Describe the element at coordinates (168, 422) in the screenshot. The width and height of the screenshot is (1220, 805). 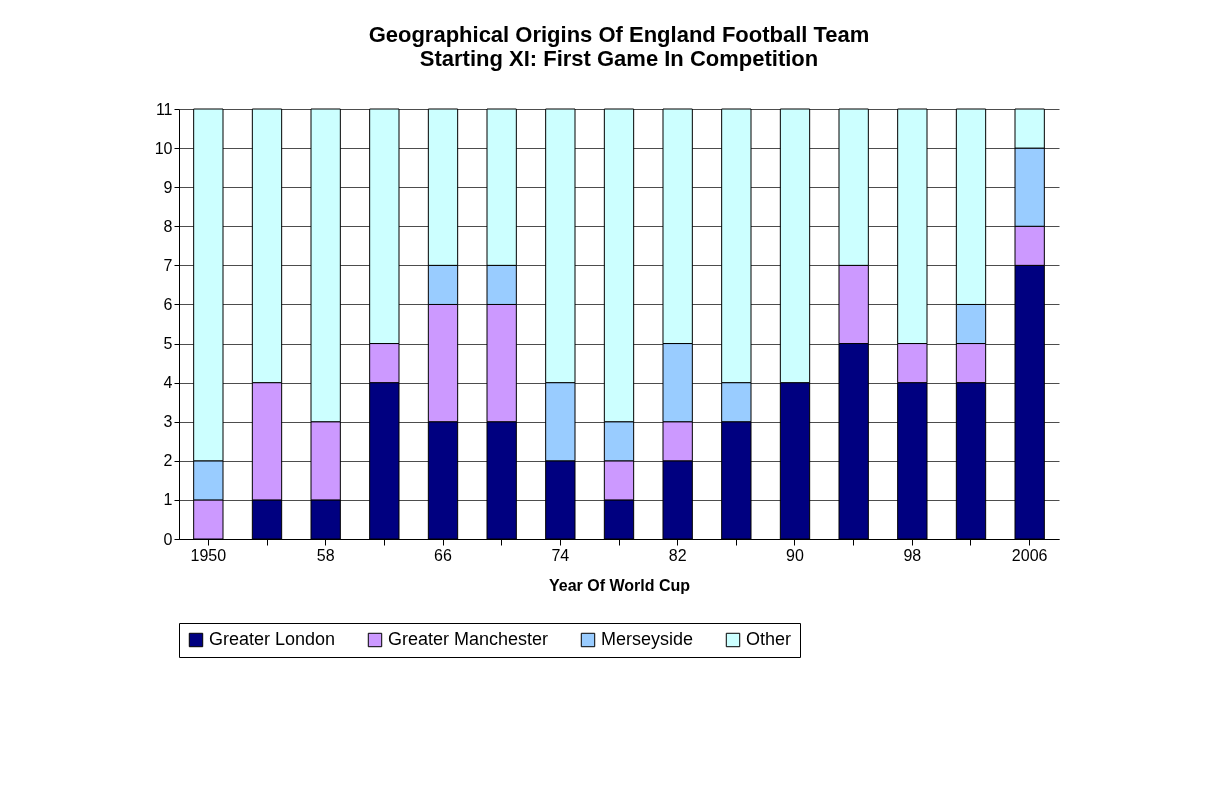
I see `y-tick-label: 3` at that location.